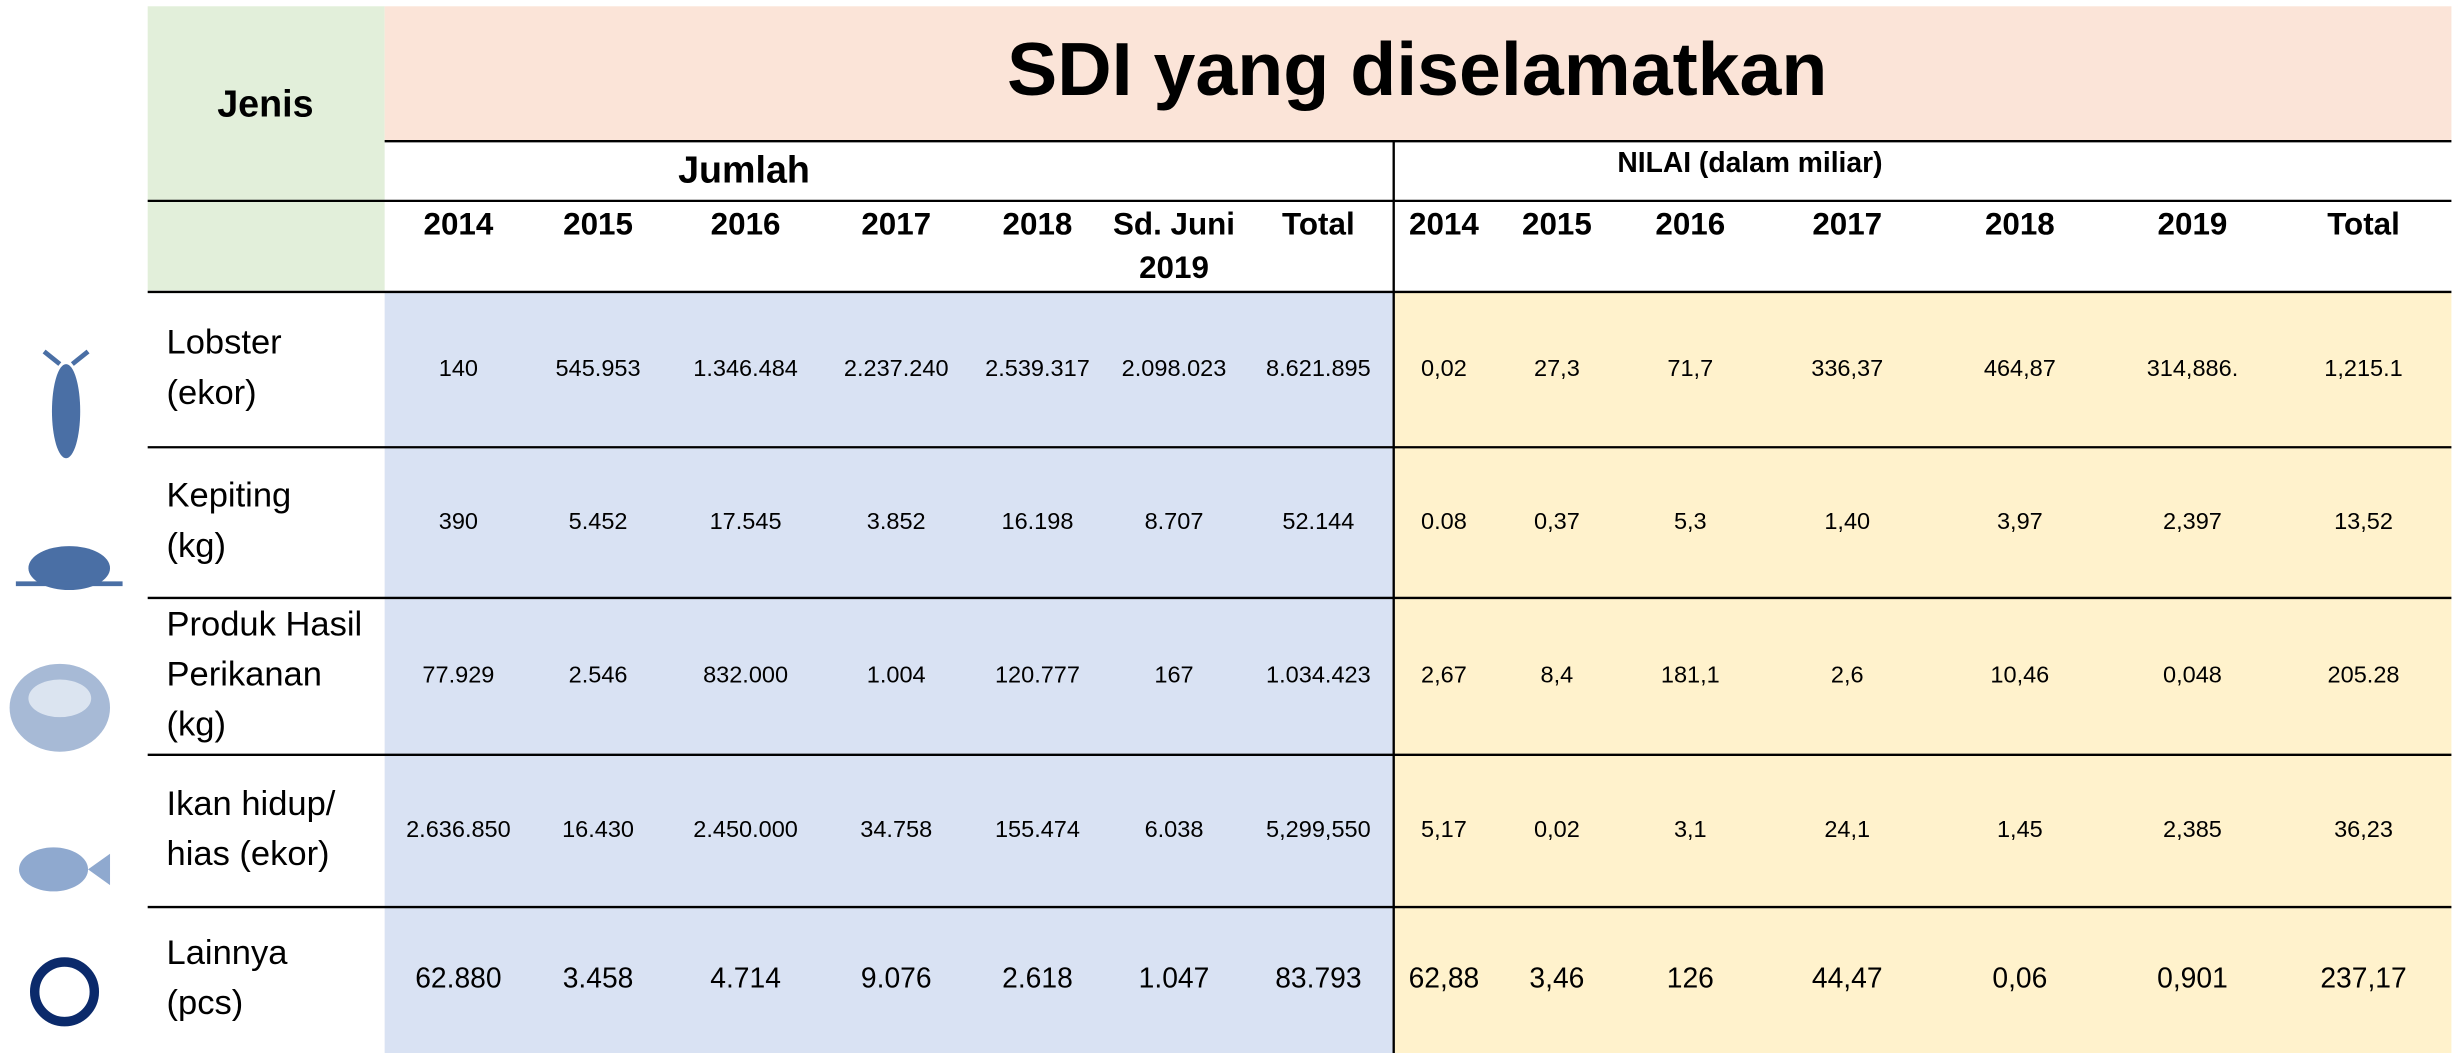 Image resolution: width=2461 pixels, height=1053 pixels. I want to click on jenis-cell, so click(266, 148).